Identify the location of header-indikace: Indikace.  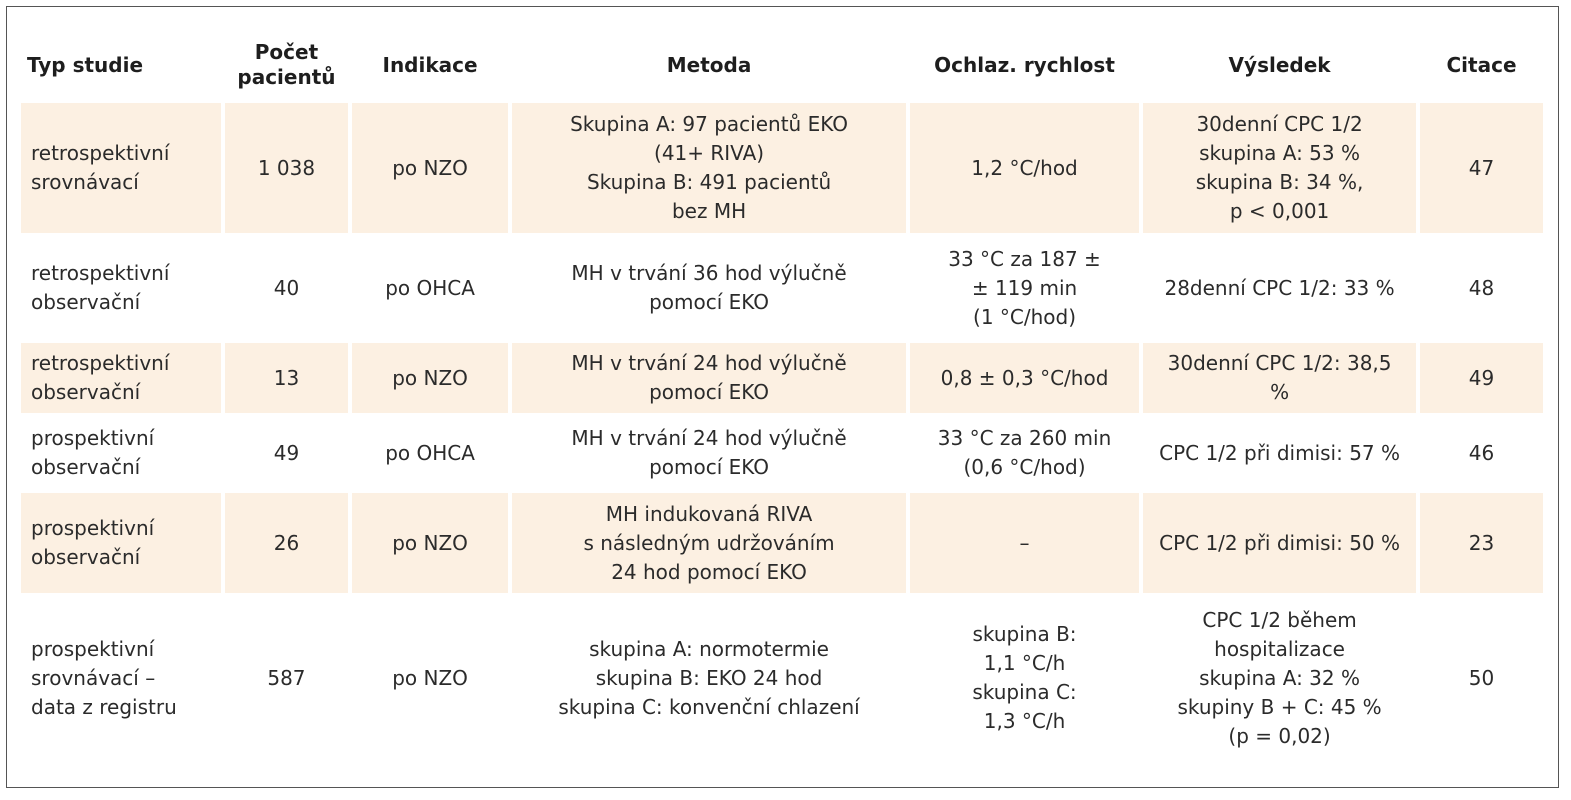
(430, 64).